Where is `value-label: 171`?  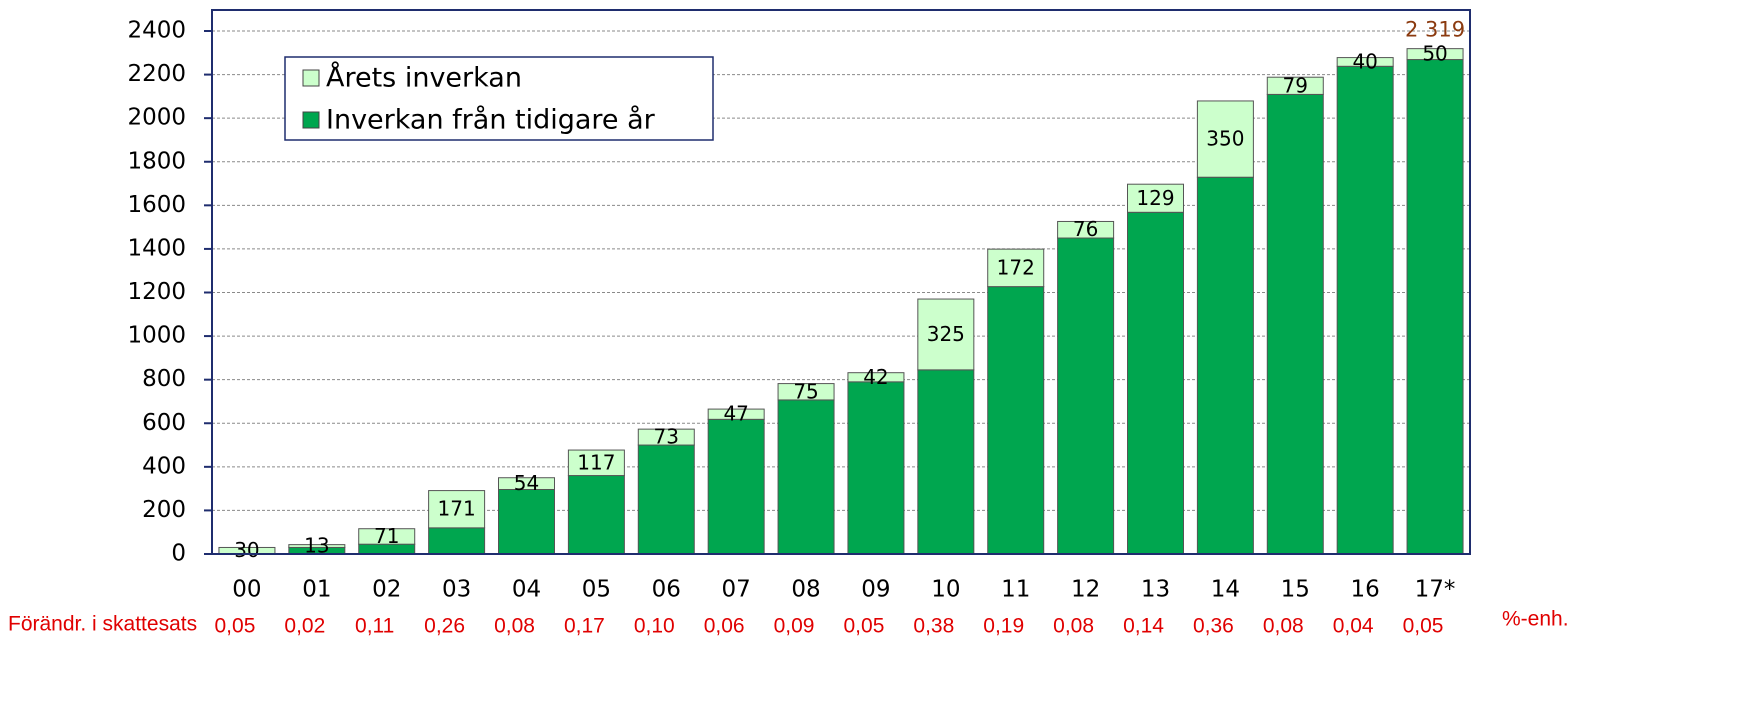
value-label: 171 is located at coordinates (457, 509).